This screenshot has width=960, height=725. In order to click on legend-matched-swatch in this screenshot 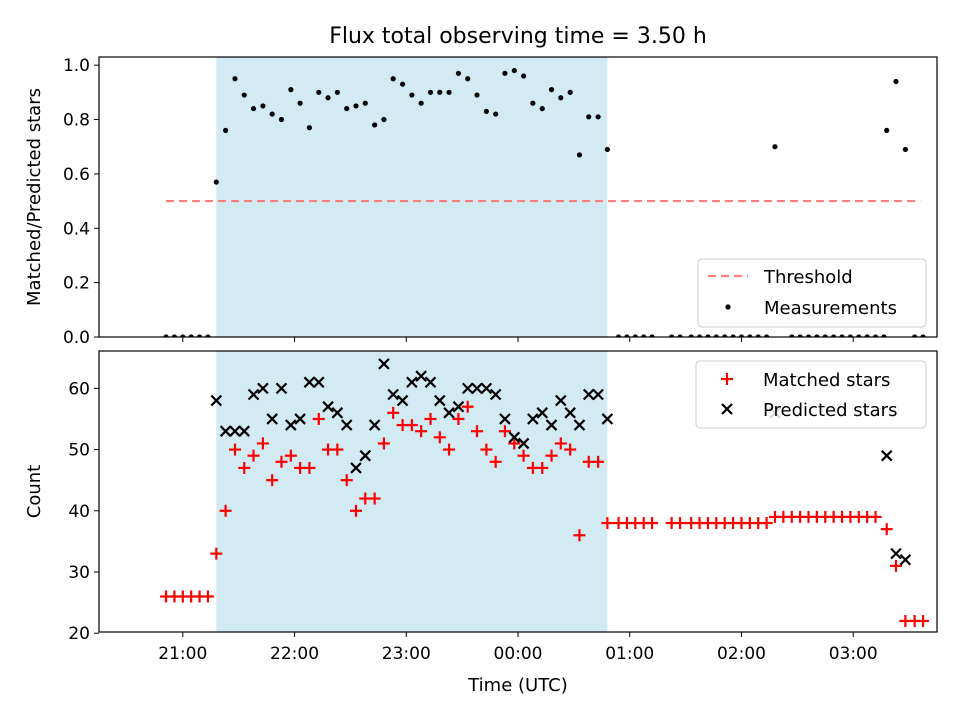, I will do `click(727, 379)`.